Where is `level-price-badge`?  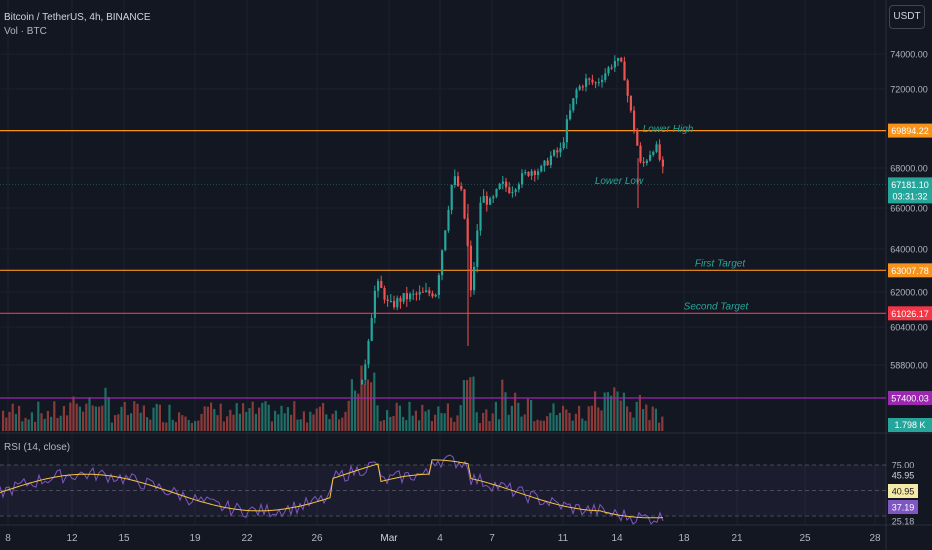
level-price-badge is located at coordinates (910, 397).